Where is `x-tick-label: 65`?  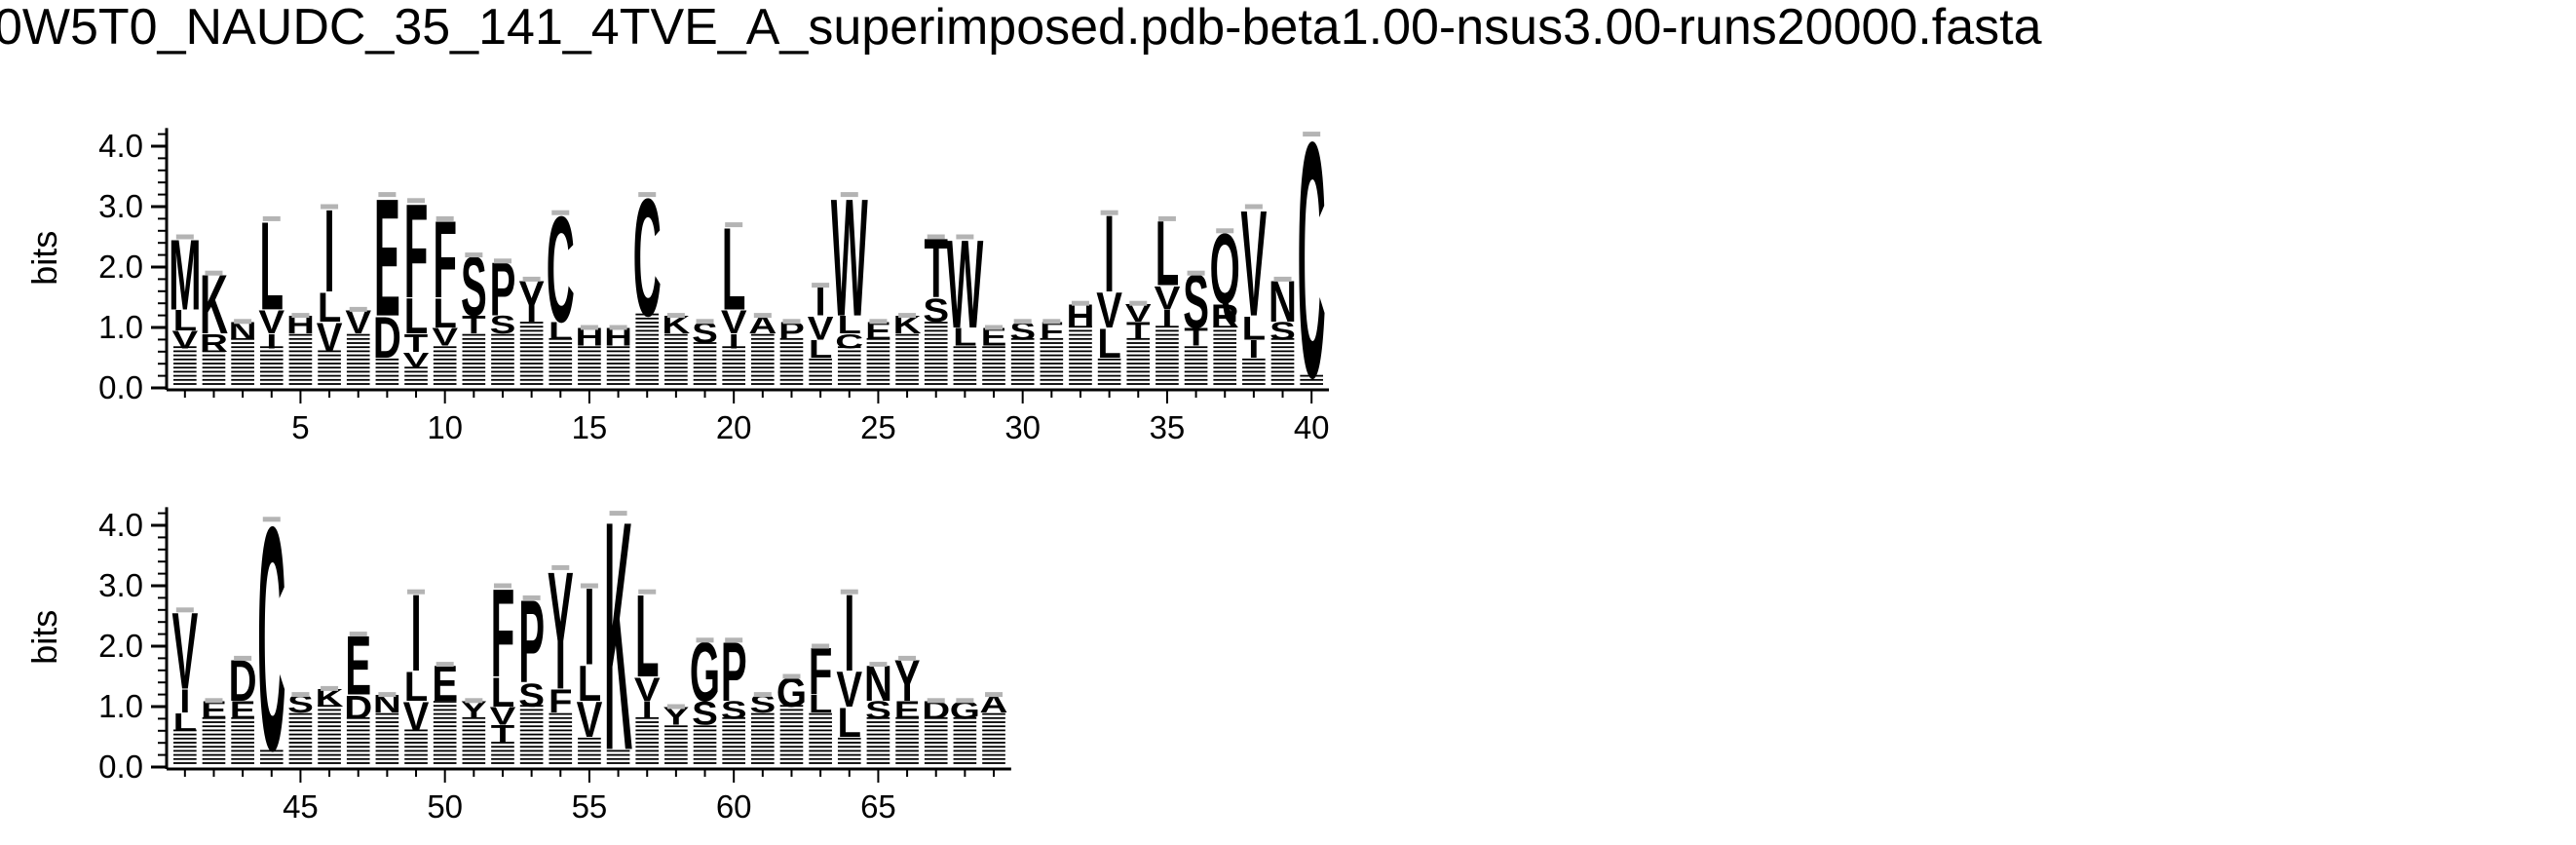
x-tick-label: 65 is located at coordinates (878, 806).